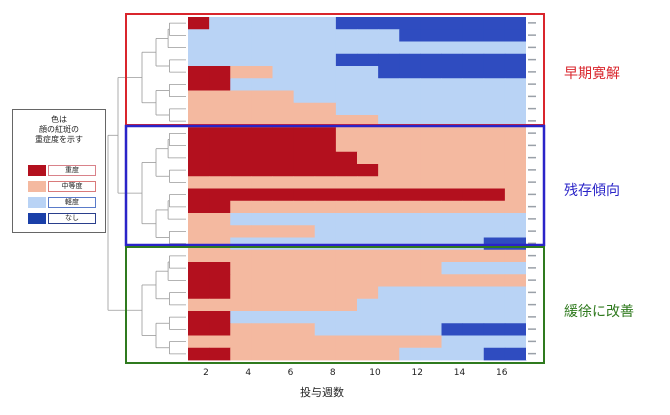 This screenshot has height=415, width=670. I want to click on legend-item-severe: 重度, so click(62, 170).